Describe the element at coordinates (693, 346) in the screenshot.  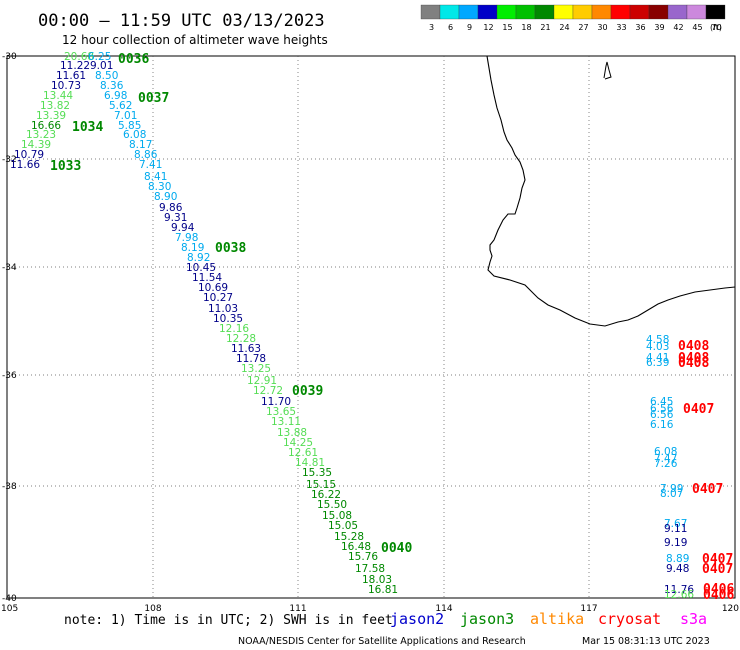
I see `pass-time-label: 0408` at that location.